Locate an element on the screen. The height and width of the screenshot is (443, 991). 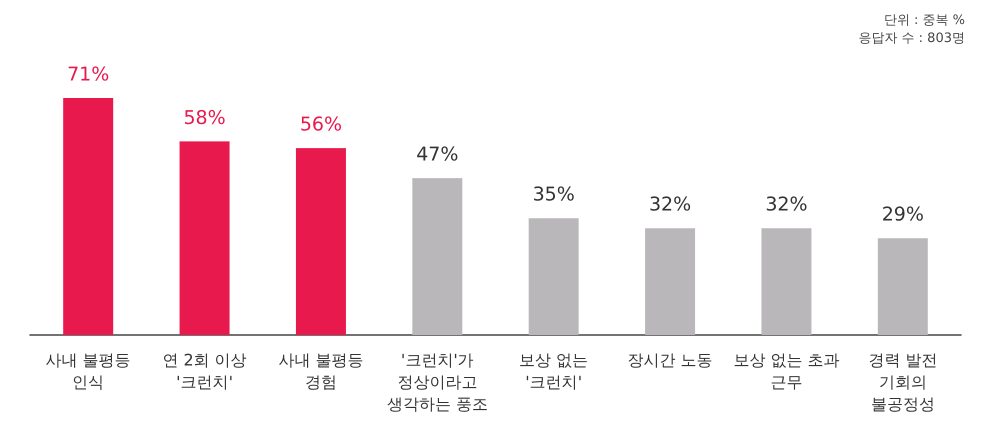
x-tick-label: '크런치'가 정상이라고 생각하는 풍조 is located at coordinates (437, 382).